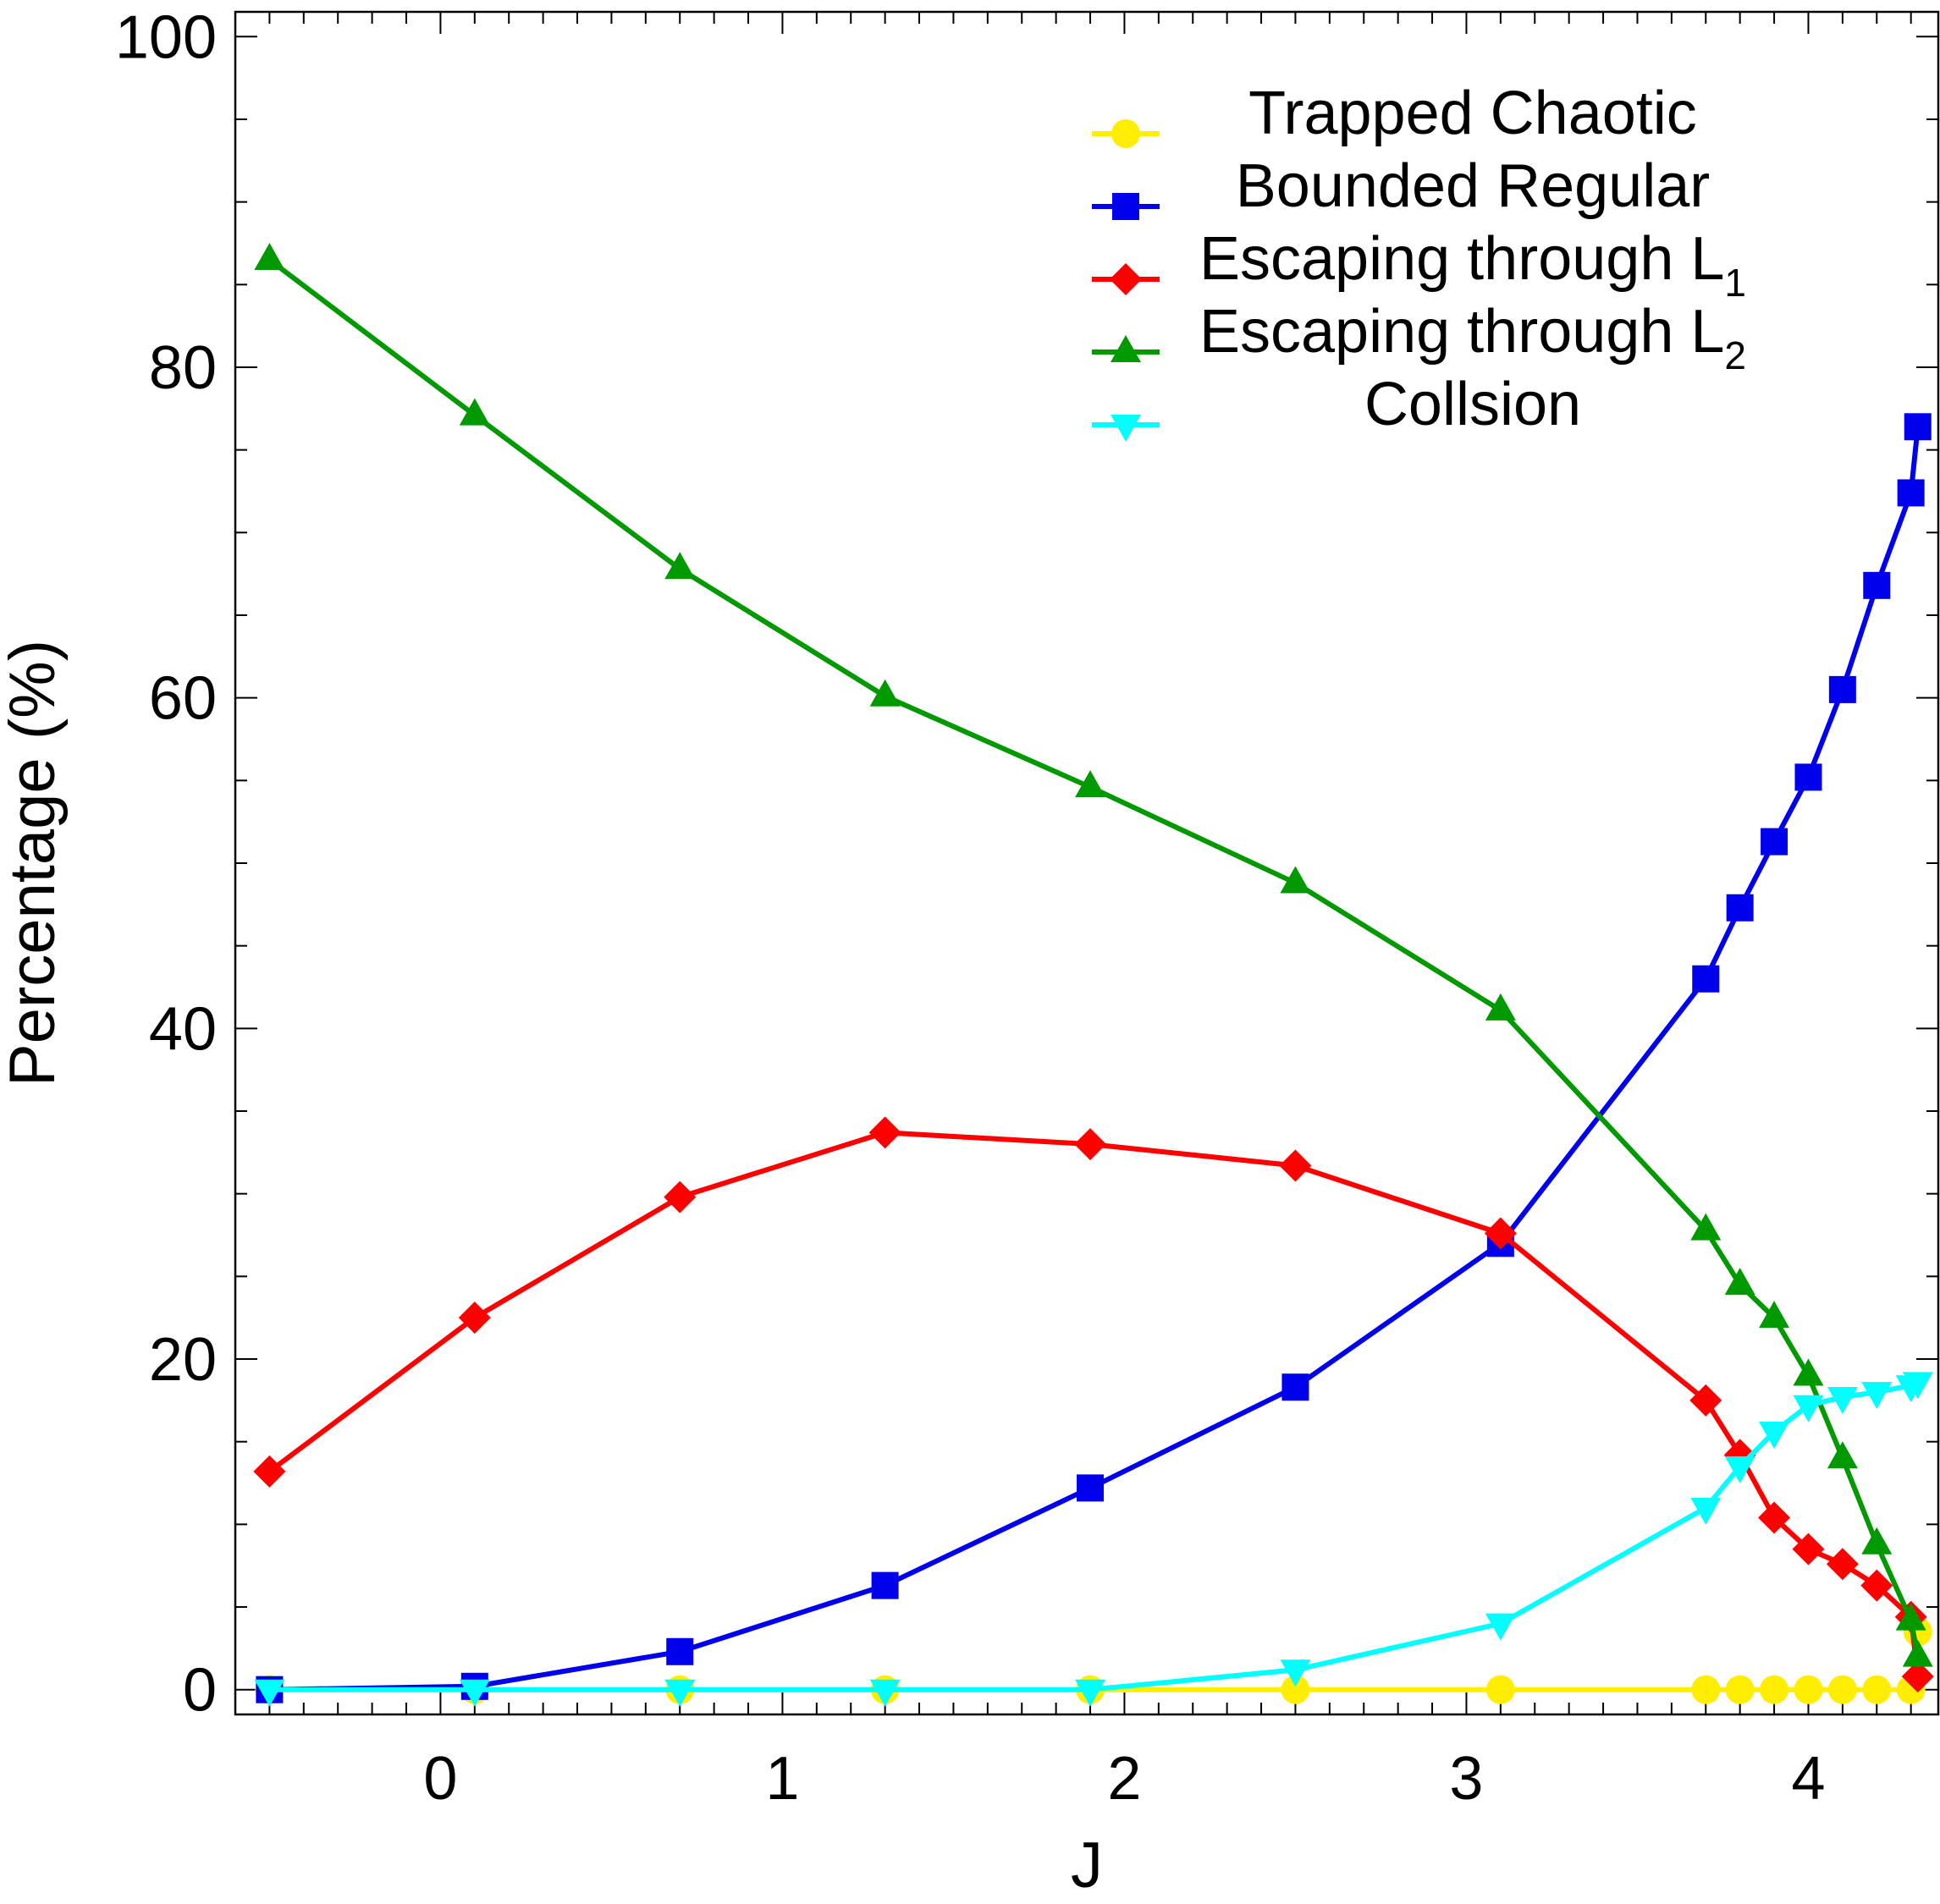 This screenshot has width=1940, height=1904. Describe the element at coordinates (1472, 114) in the screenshot. I see `legend-label: Trapped Chaotic` at that location.